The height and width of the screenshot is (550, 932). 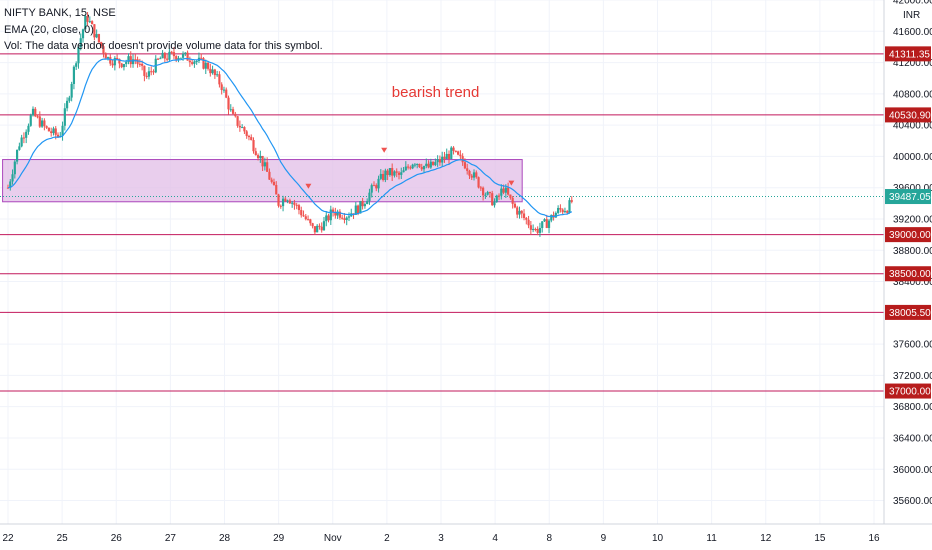 What do you see at coordinates (436, 92) in the screenshot?
I see `annotation-text: bearish trend` at bounding box center [436, 92].